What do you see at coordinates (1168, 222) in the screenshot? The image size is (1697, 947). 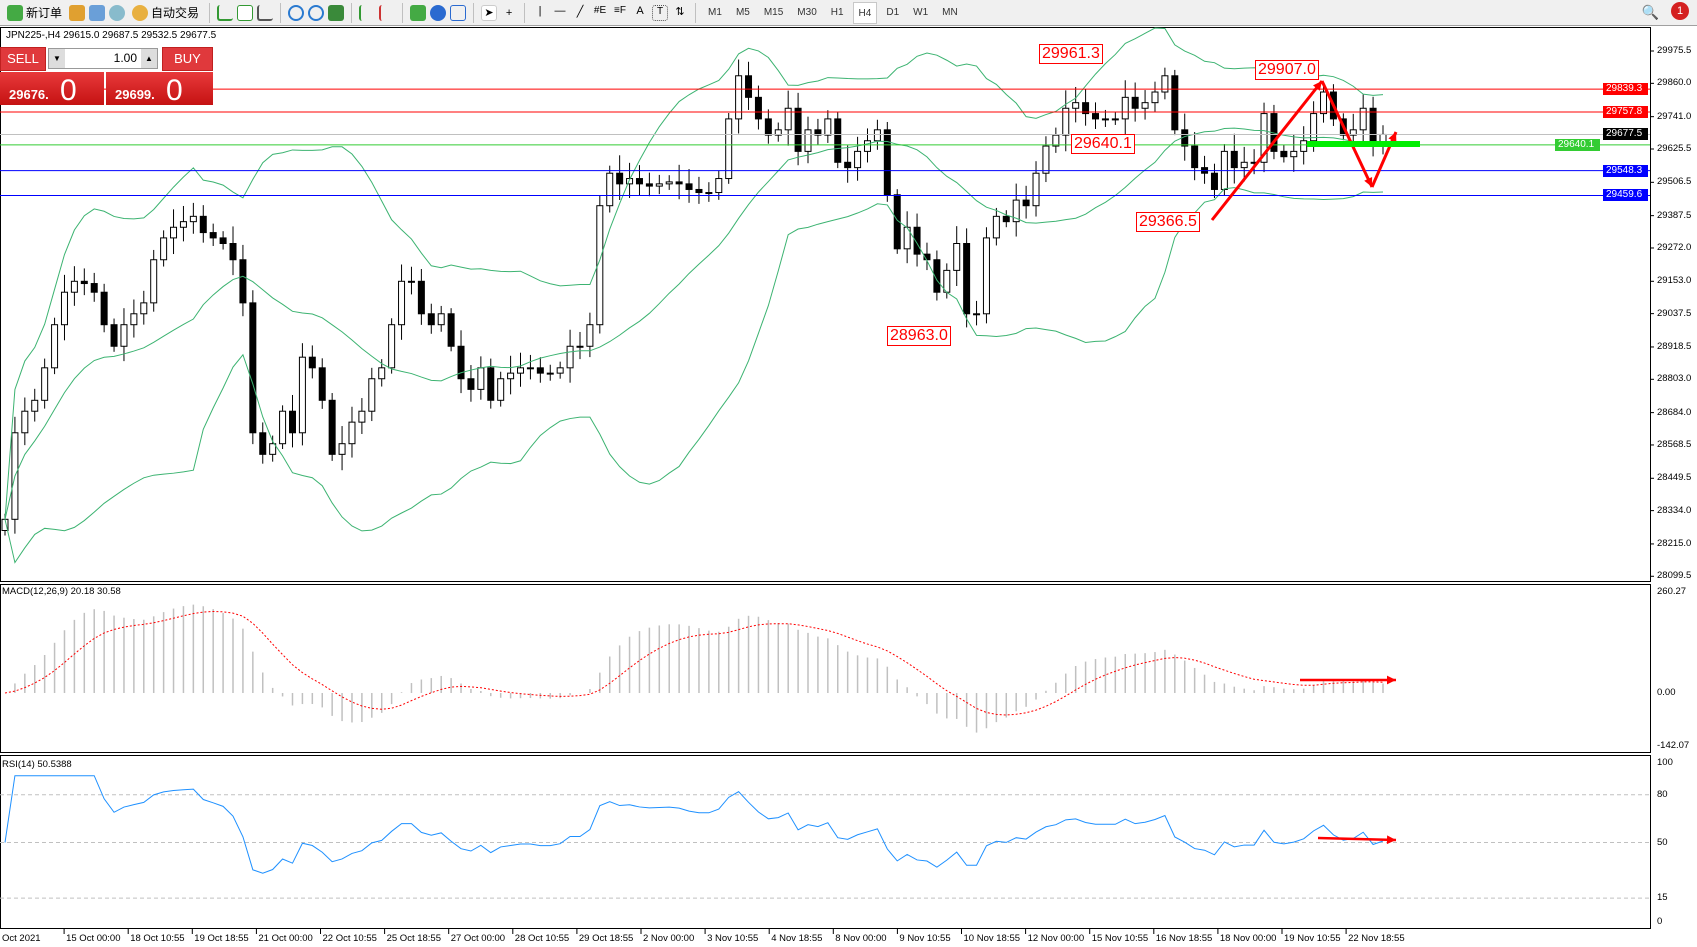 I see `price-annotation: 29366.5` at bounding box center [1168, 222].